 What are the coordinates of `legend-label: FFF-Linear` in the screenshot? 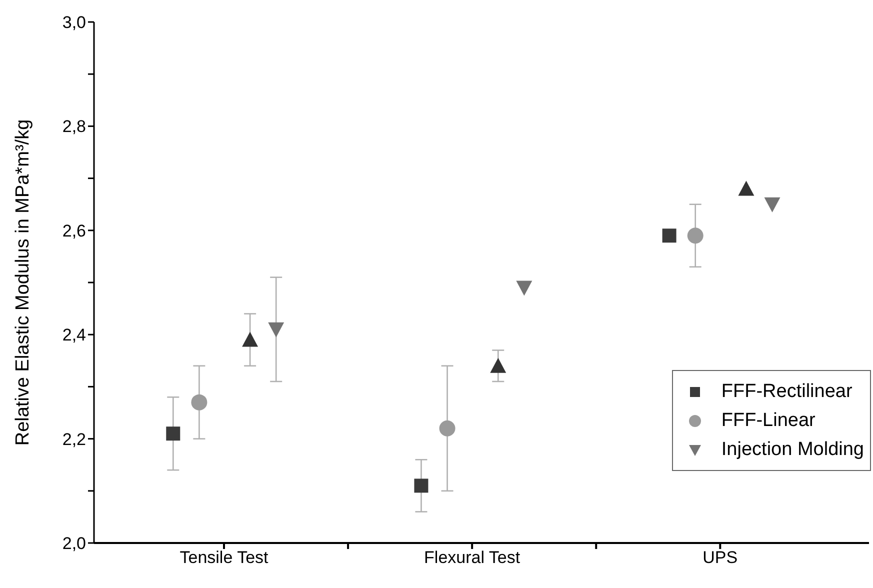 It's located at (768, 421).